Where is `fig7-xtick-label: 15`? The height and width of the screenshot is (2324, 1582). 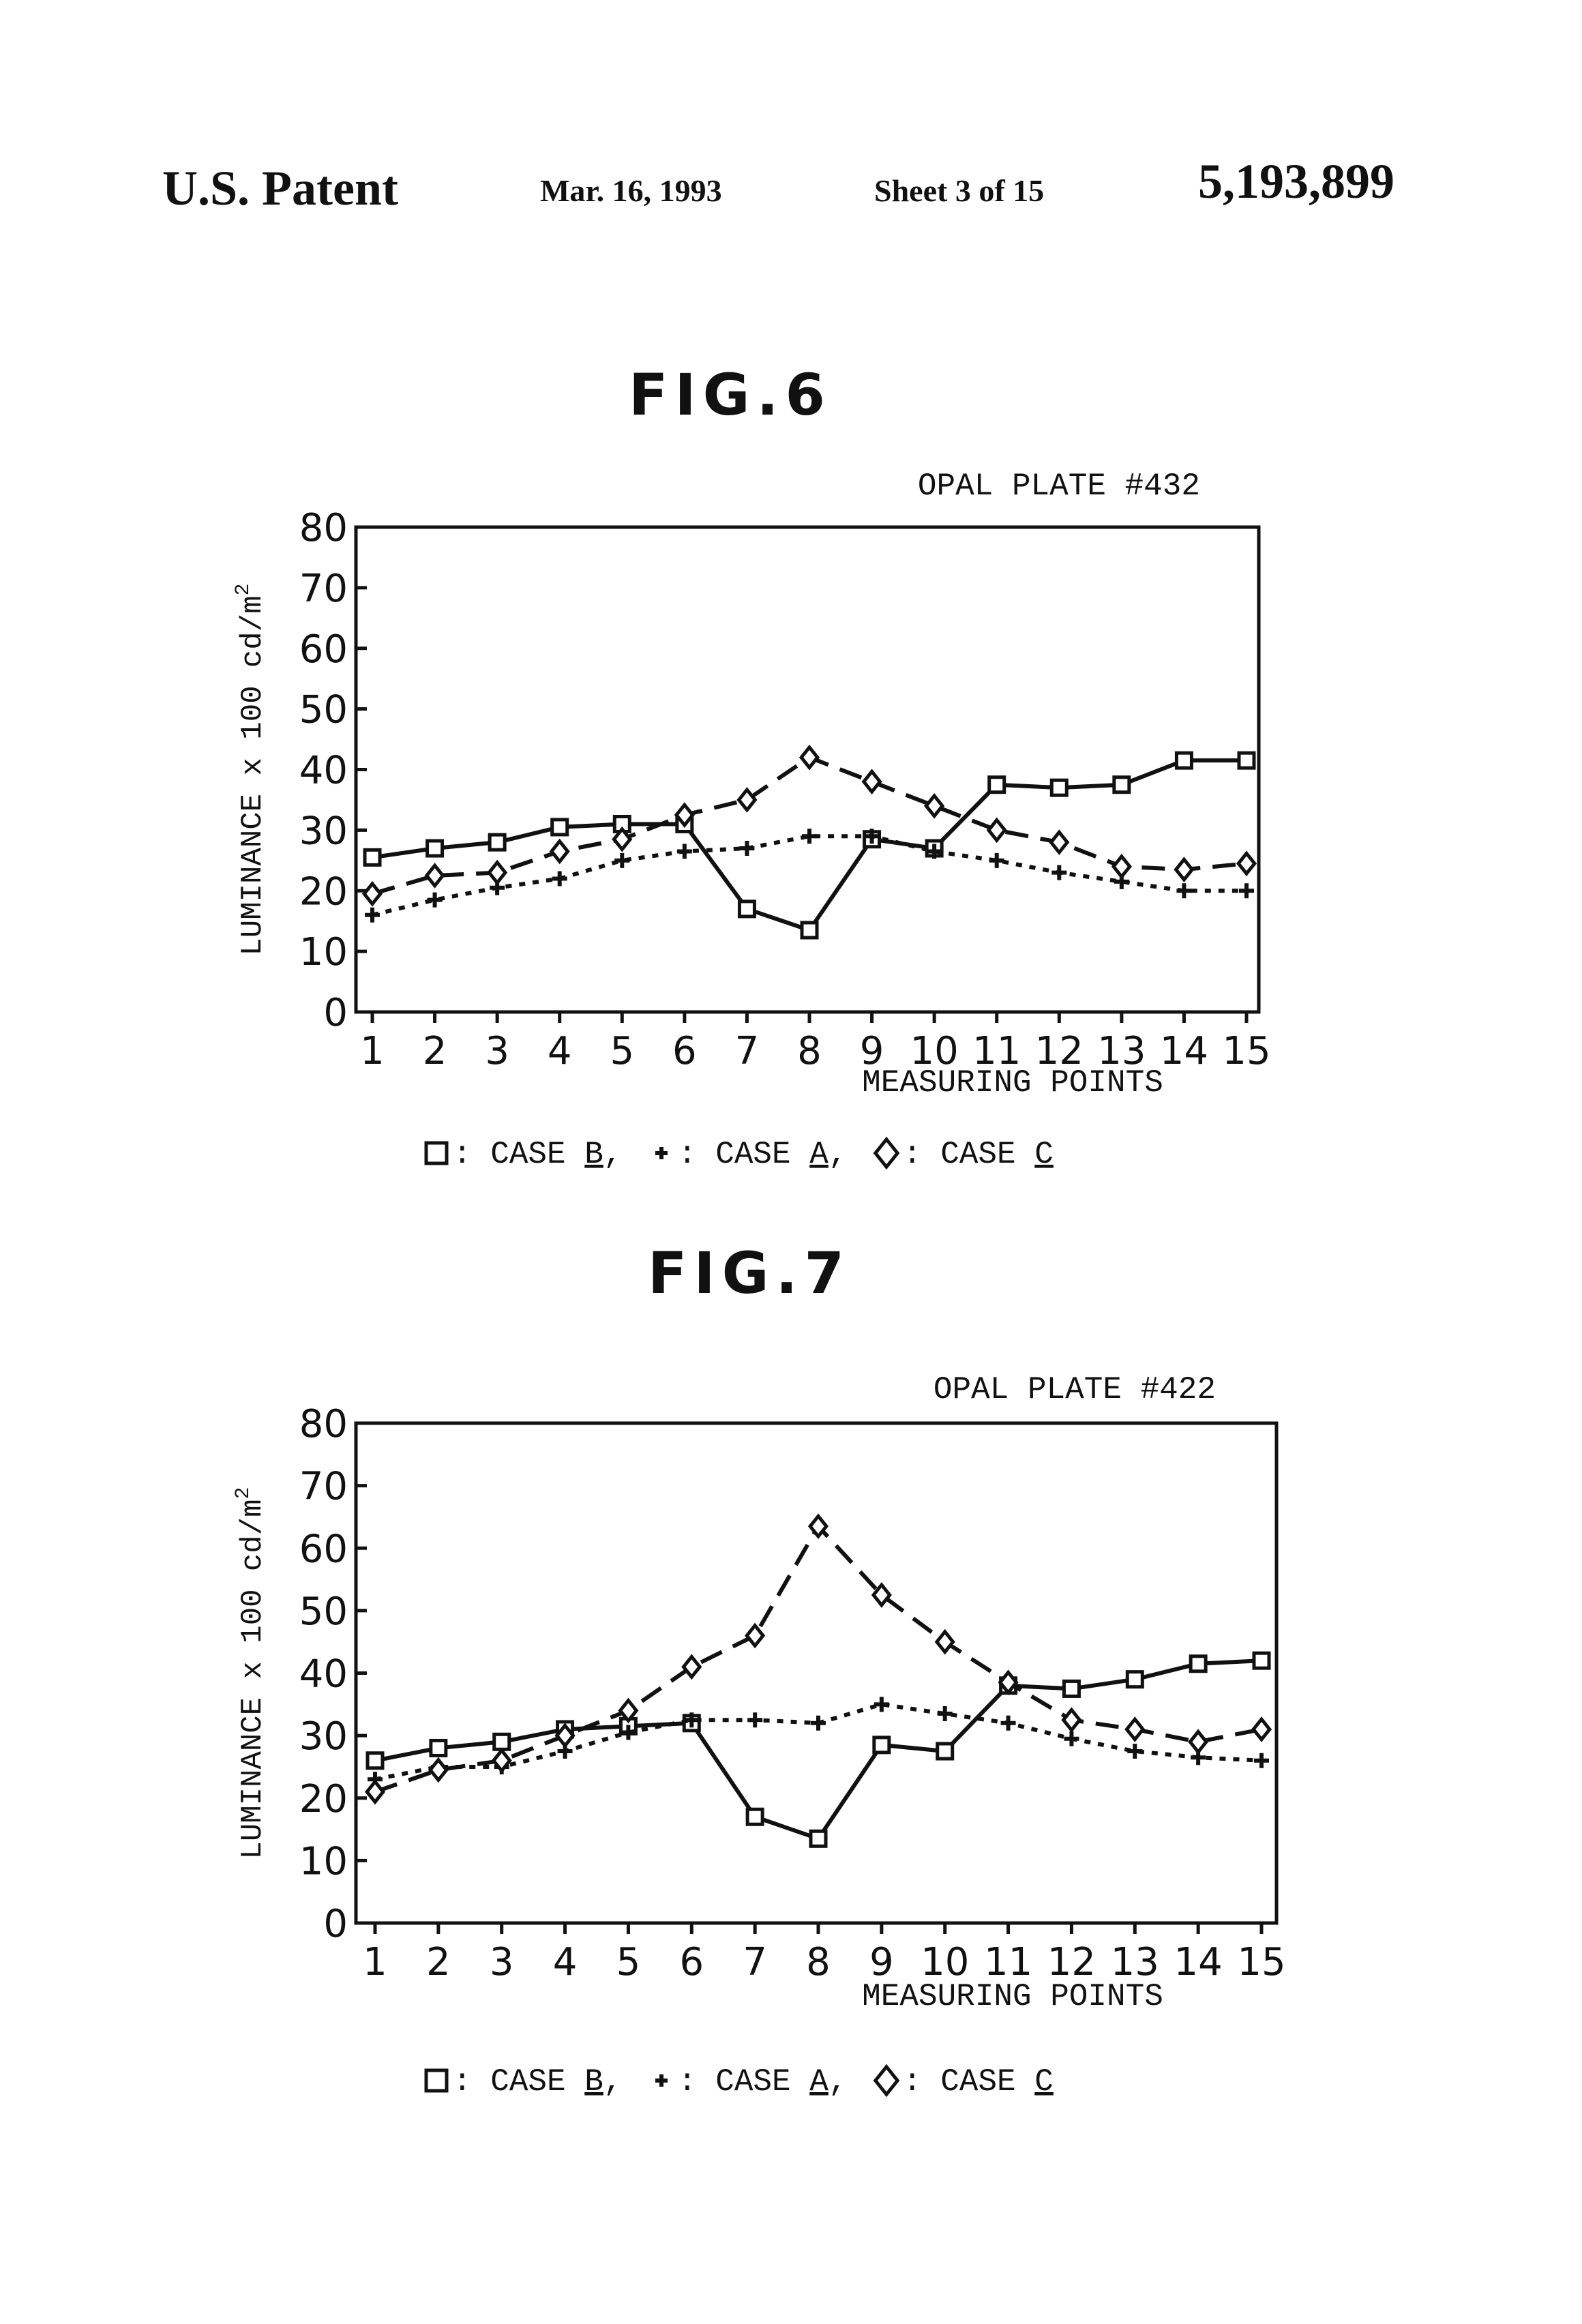
fig7-xtick-label: 15 is located at coordinates (1261, 1962).